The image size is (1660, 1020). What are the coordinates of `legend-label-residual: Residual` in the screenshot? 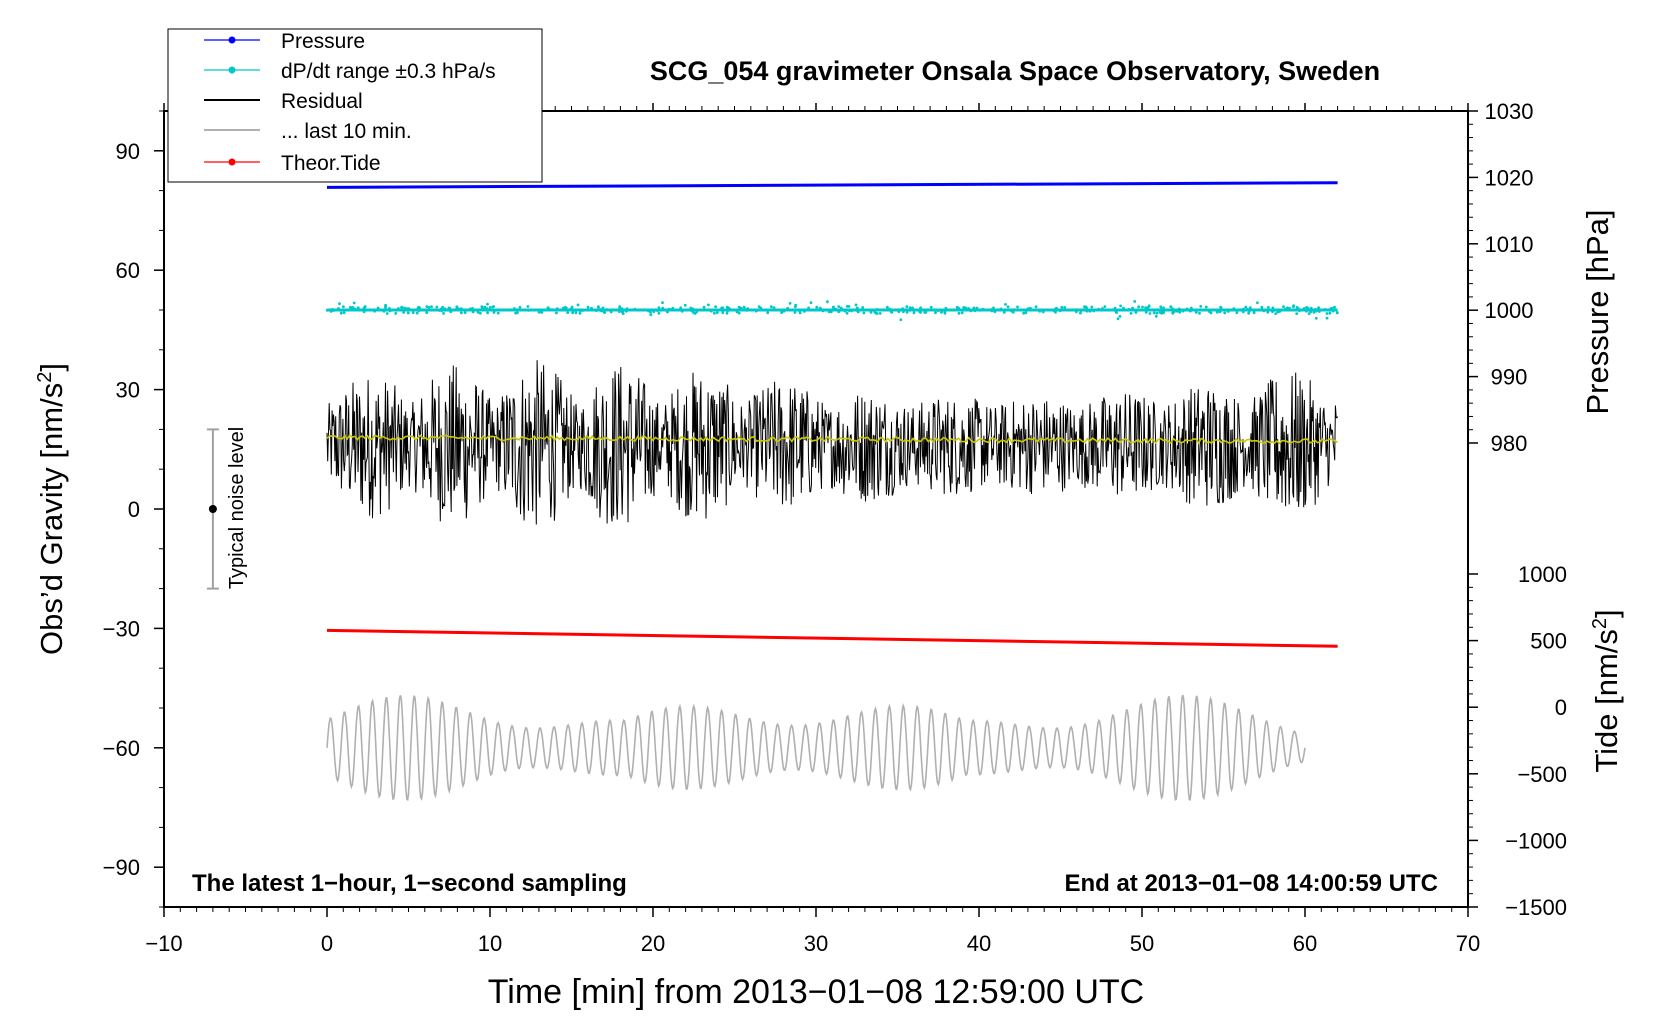 It's located at (322, 101).